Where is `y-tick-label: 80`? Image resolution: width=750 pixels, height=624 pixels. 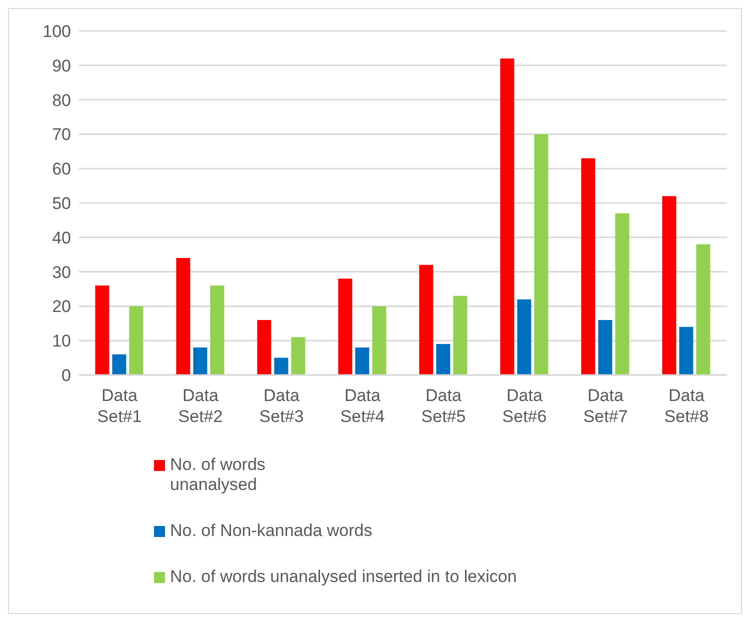 y-tick-label: 80 is located at coordinates (61, 100).